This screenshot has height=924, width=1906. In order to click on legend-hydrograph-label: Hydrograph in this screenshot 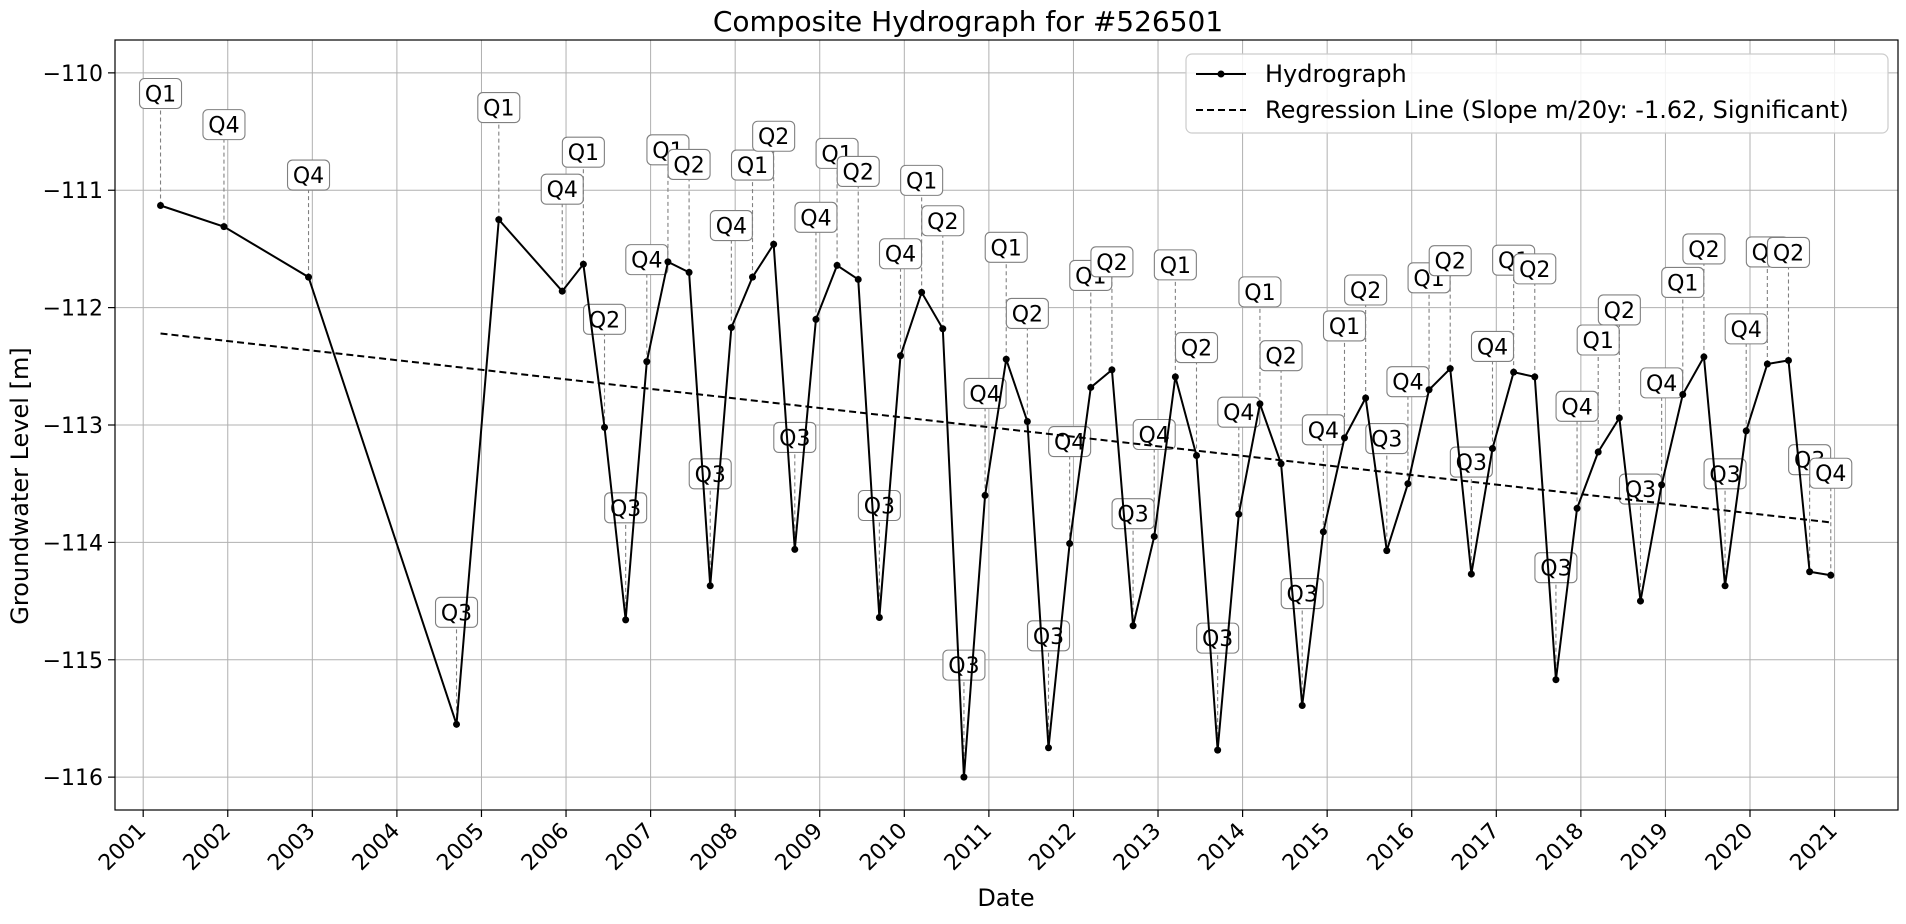, I will do `click(1336, 74)`.